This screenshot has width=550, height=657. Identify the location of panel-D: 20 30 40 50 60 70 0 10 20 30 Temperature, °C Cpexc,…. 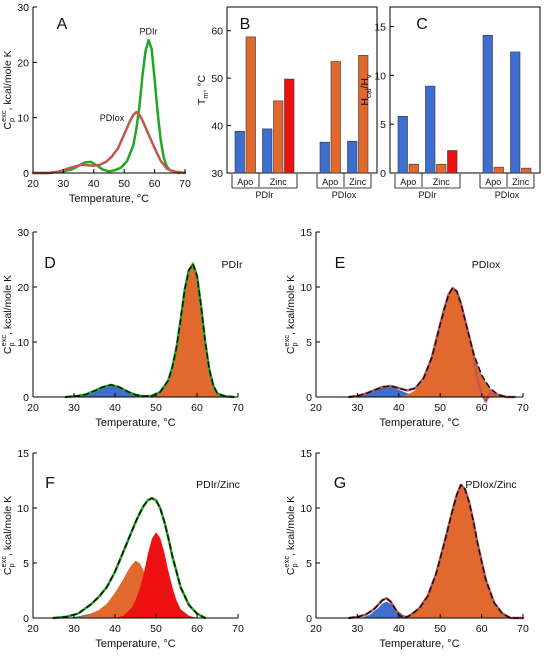
(122, 328).